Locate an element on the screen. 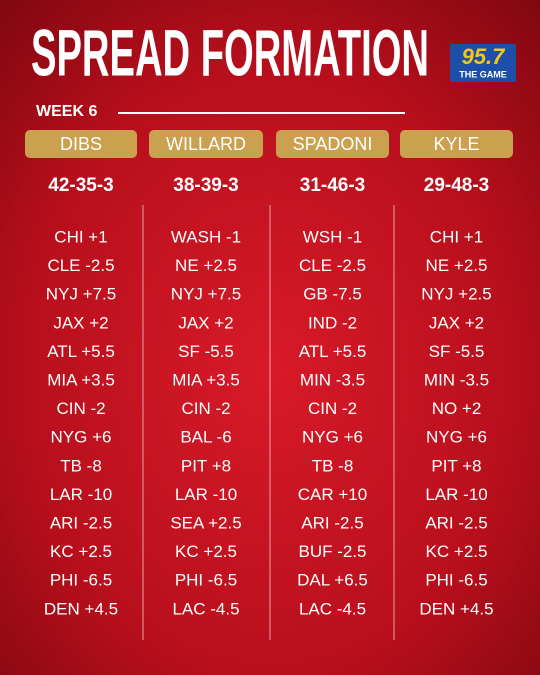 The height and width of the screenshot is (675, 540). logo-tagline: THE GAME is located at coordinates (483, 74).